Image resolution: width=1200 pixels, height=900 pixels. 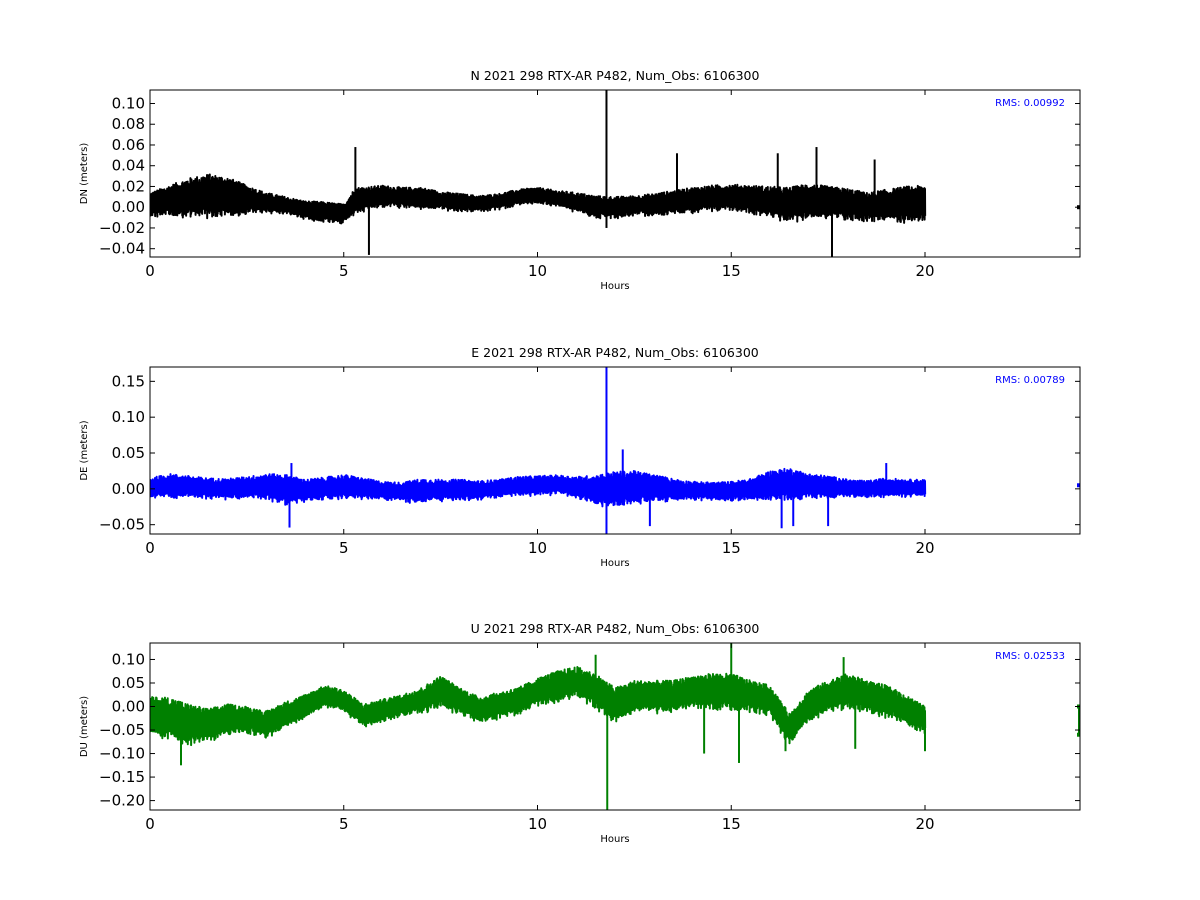 What do you see at coordinates (614, 839) in the screenshot?
I see `up-x-axis-label: Hours` at bounding box center [614, 839].